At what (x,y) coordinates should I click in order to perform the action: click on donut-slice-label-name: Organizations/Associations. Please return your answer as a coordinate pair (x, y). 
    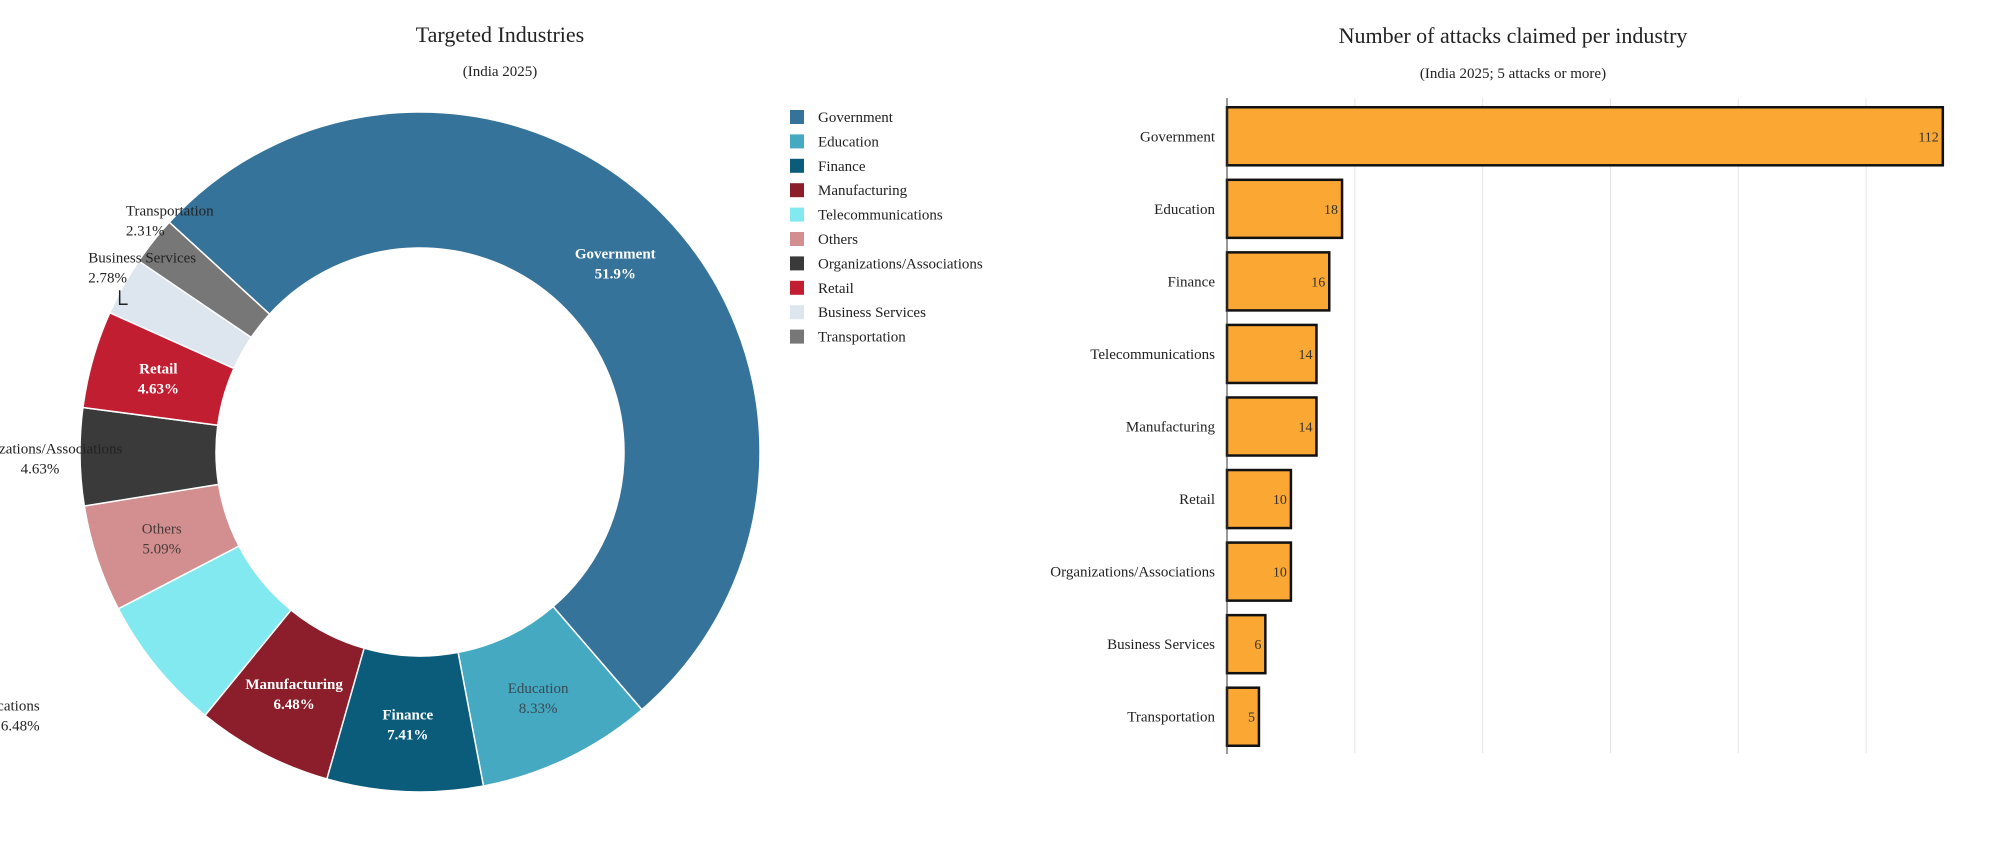
    Looking at the image, I should click on (61, 449).